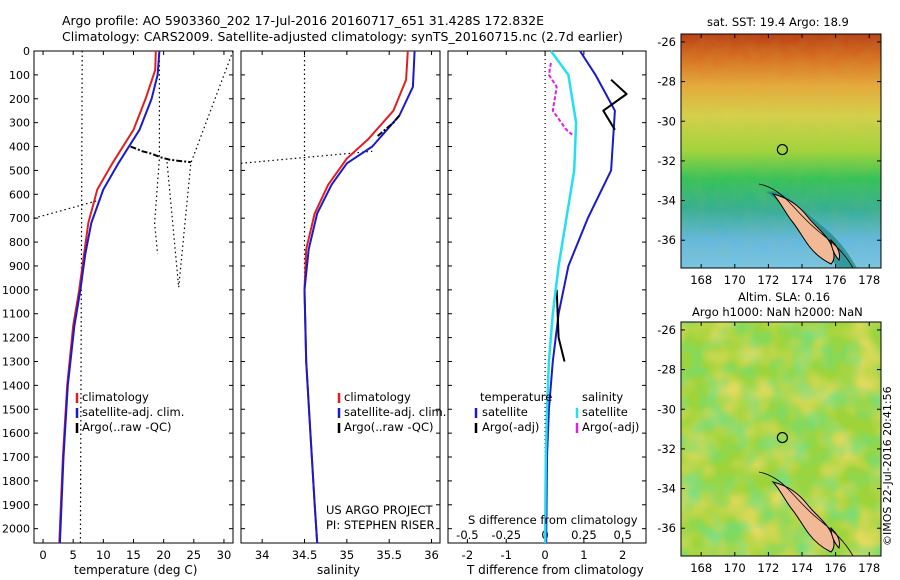 Image resolution: width=900 pixels, height=580 pixels. I want to click on sla-map-lon-label: 178, so click(869, 568).